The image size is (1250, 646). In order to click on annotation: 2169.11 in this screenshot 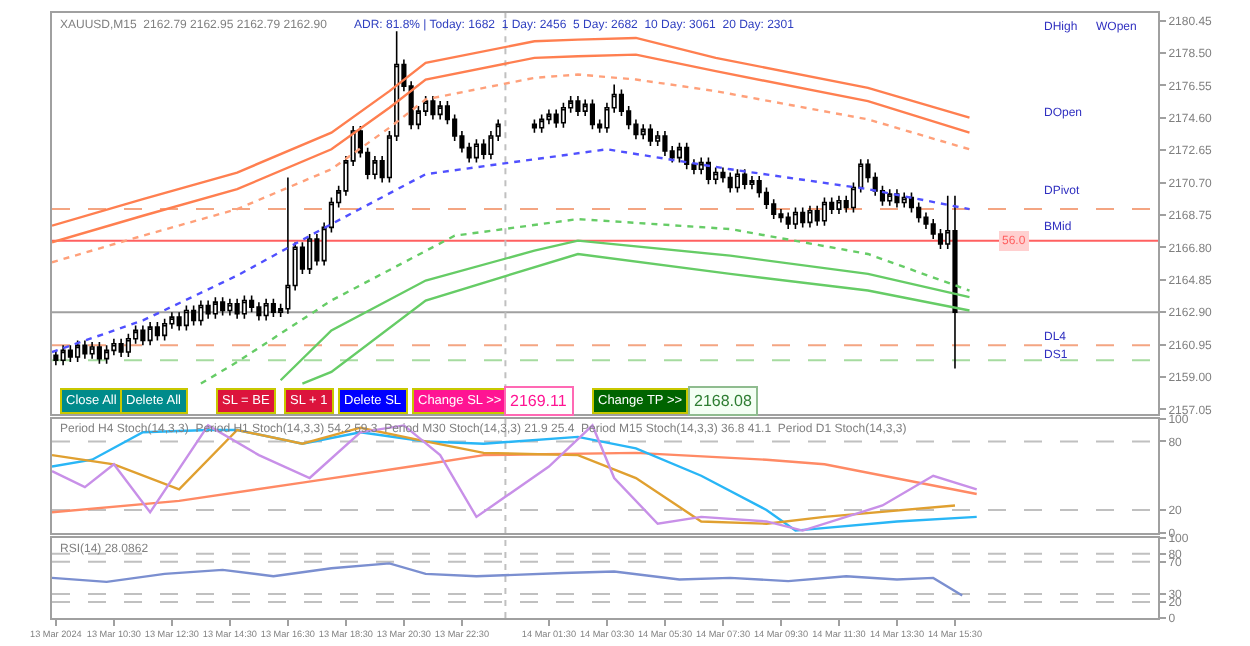, I will do `click(539, 401)`.